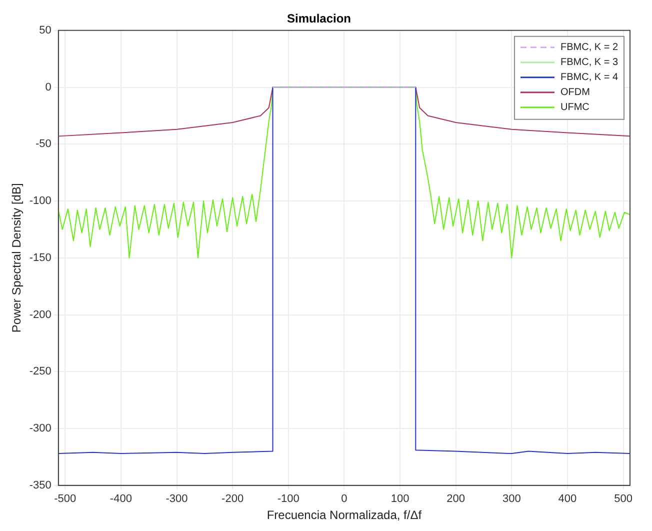 The height and width of the screenshot is (531, 652). I want to click on y-tick-label: -100, so click(40, 201).